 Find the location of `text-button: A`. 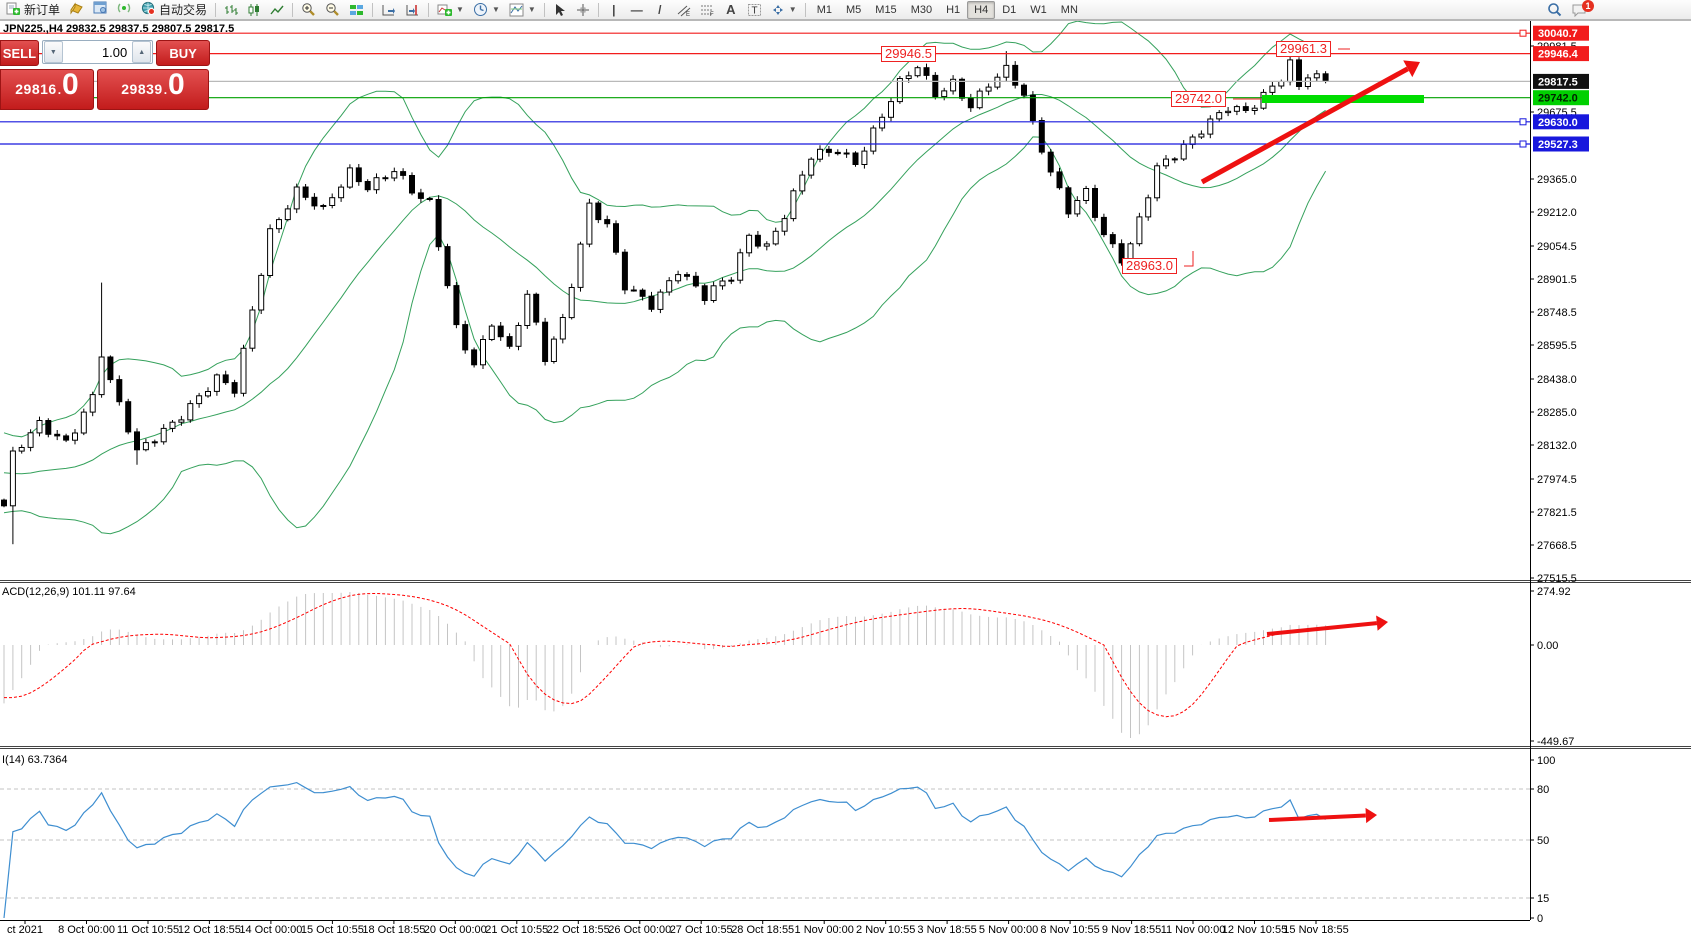

text-button: A is located at coordinates (731, 10).